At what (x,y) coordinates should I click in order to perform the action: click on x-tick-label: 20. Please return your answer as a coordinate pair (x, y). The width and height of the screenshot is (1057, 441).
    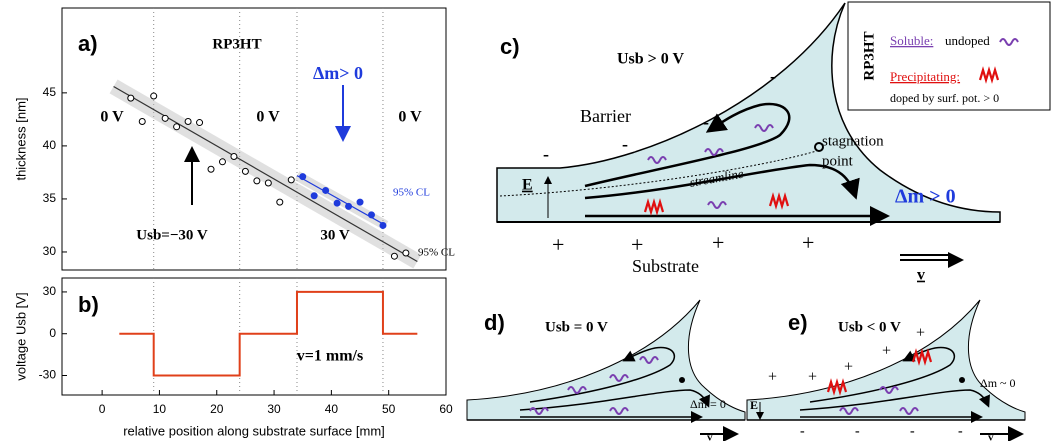
    Looking at the image, I should click on (217, 409).